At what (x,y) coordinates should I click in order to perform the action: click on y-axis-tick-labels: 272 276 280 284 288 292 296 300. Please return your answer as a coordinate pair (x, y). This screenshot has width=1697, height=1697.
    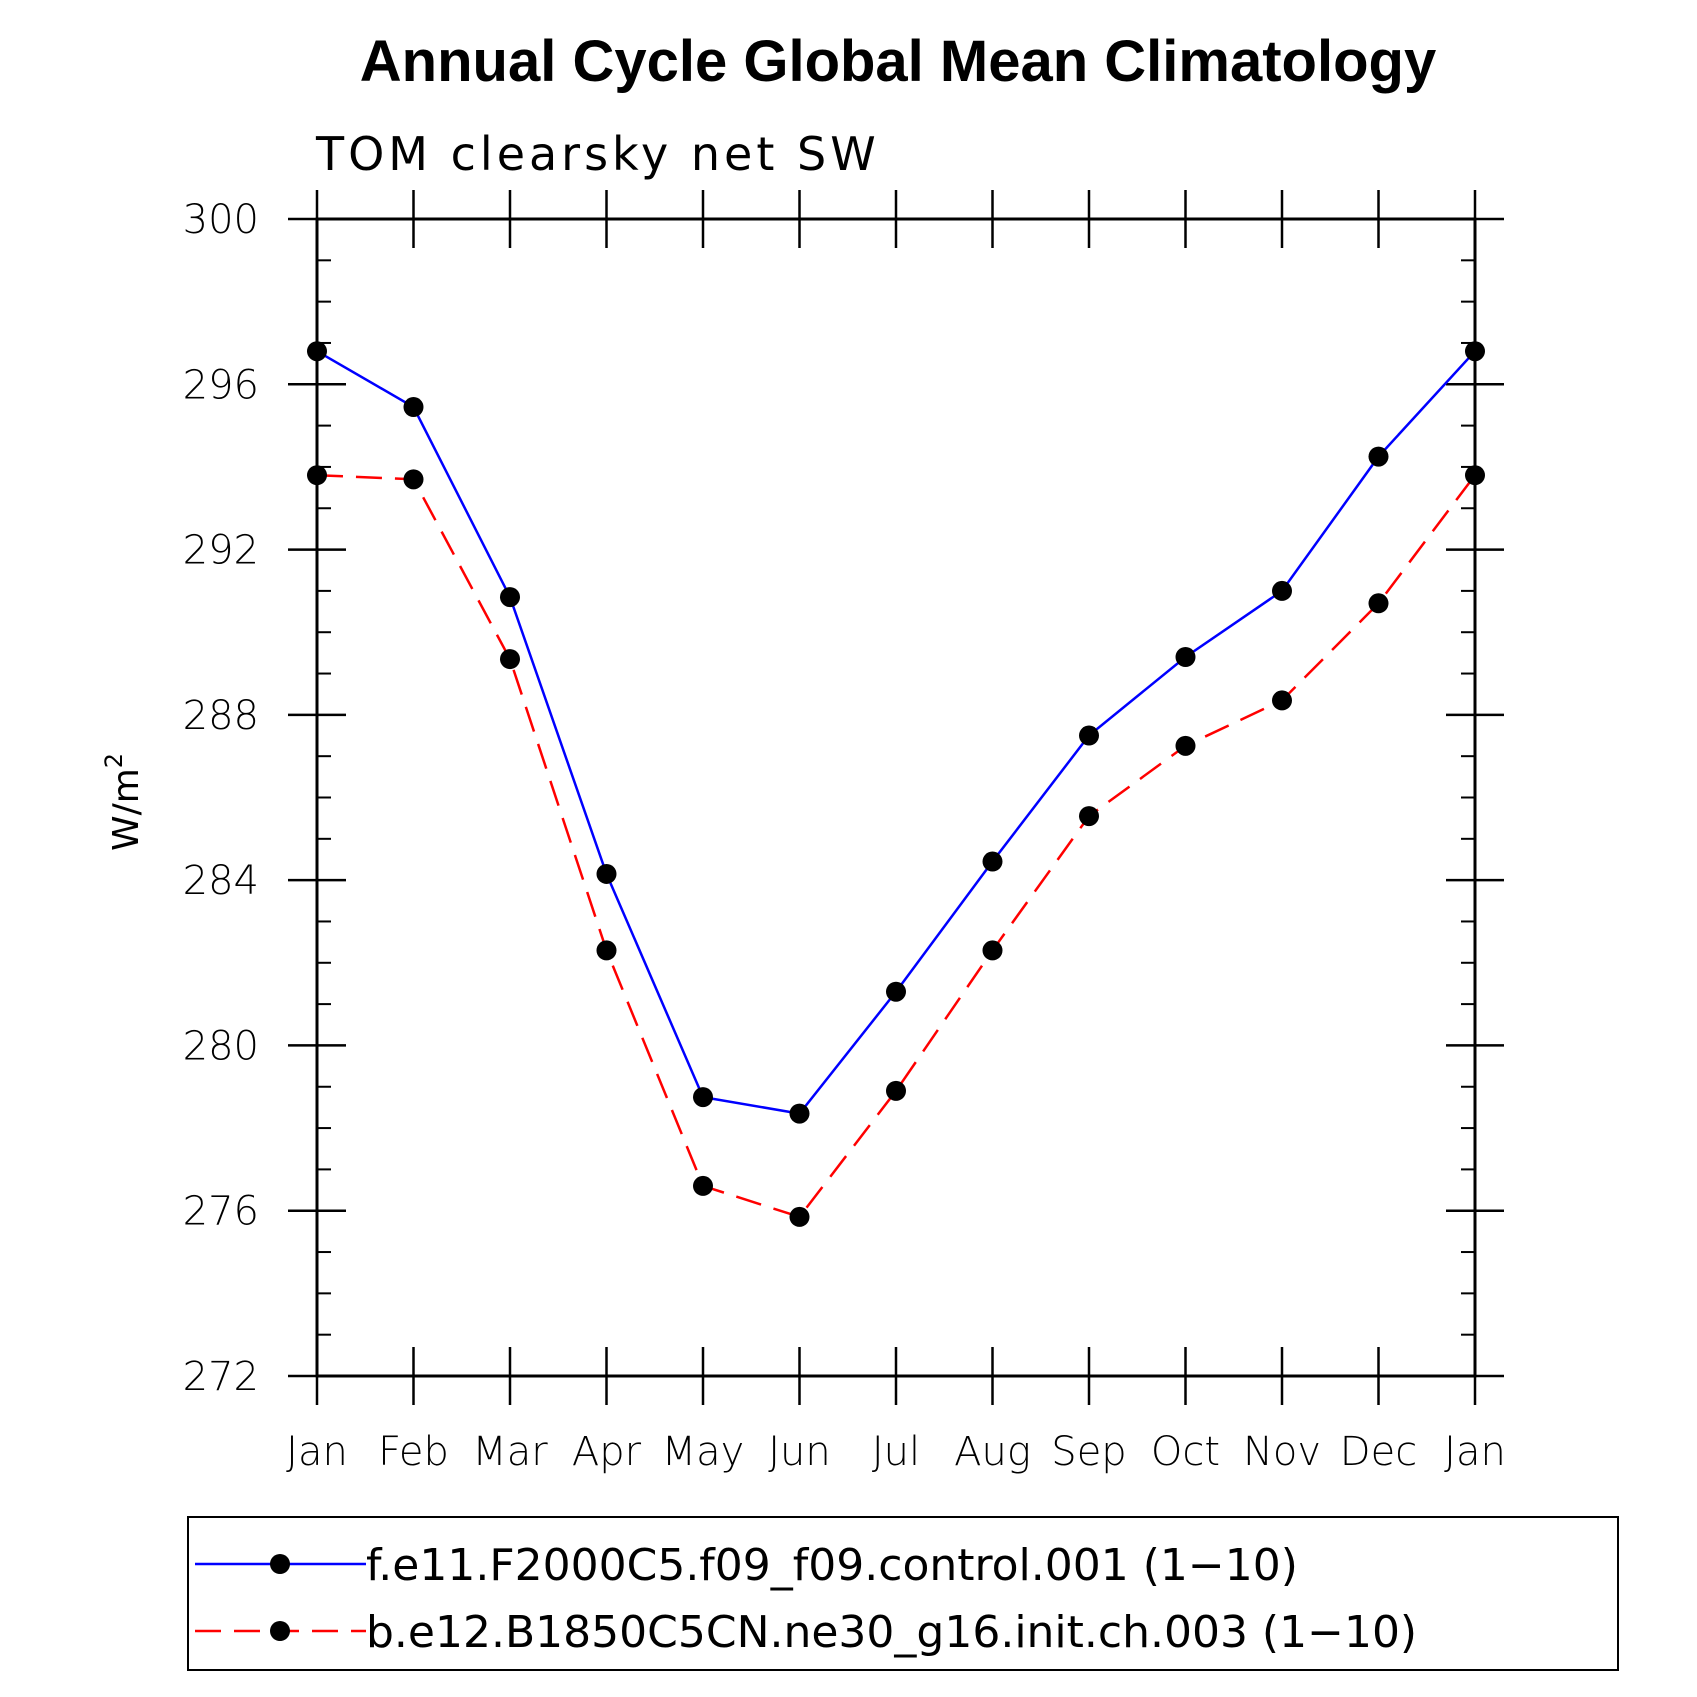
    Looking at the image, I should click on (221, 798).